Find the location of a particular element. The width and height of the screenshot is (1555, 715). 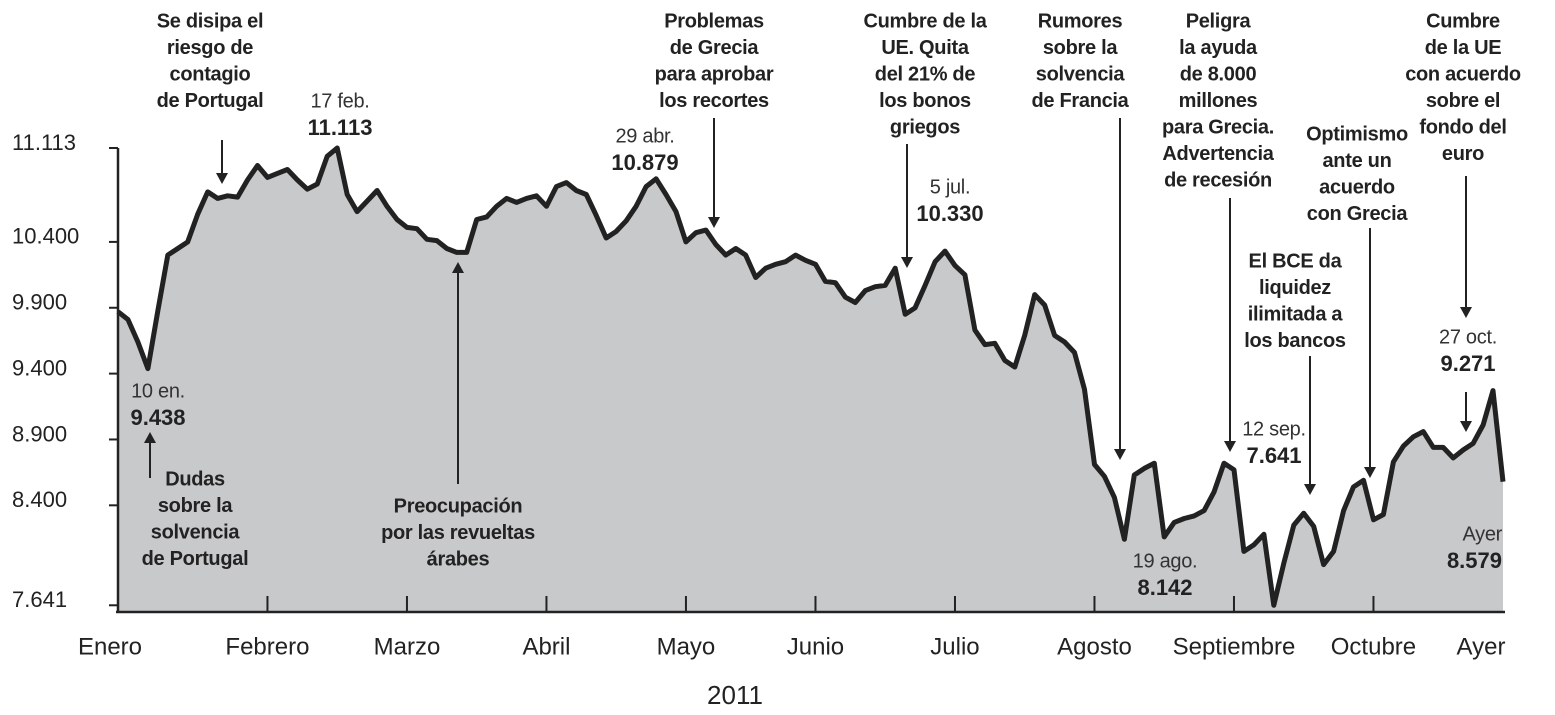

annotation: El BCE da is located at coordinates (1296, 261).